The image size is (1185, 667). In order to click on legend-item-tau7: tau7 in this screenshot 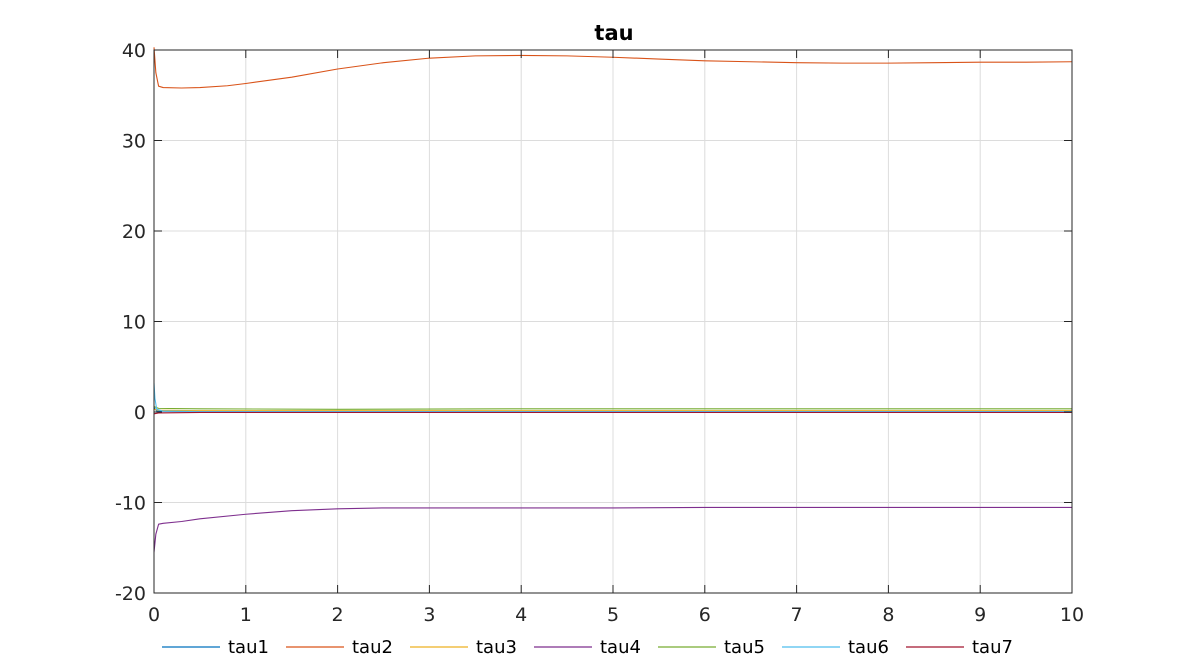, I will do `click(959, 647)`.